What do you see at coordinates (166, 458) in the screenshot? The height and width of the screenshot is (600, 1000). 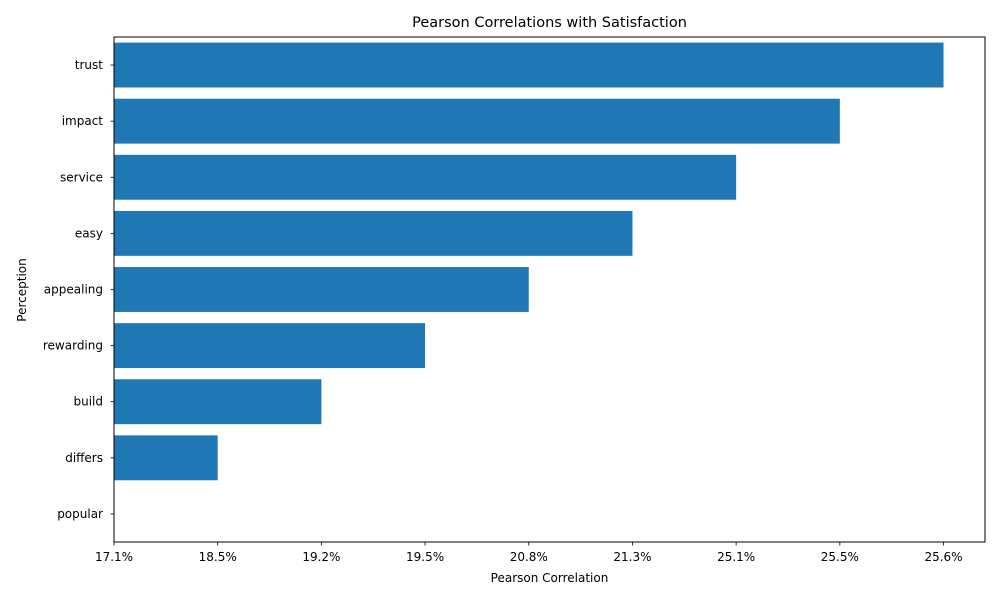 I see `bar-differs` at bounding box center [166, 458].